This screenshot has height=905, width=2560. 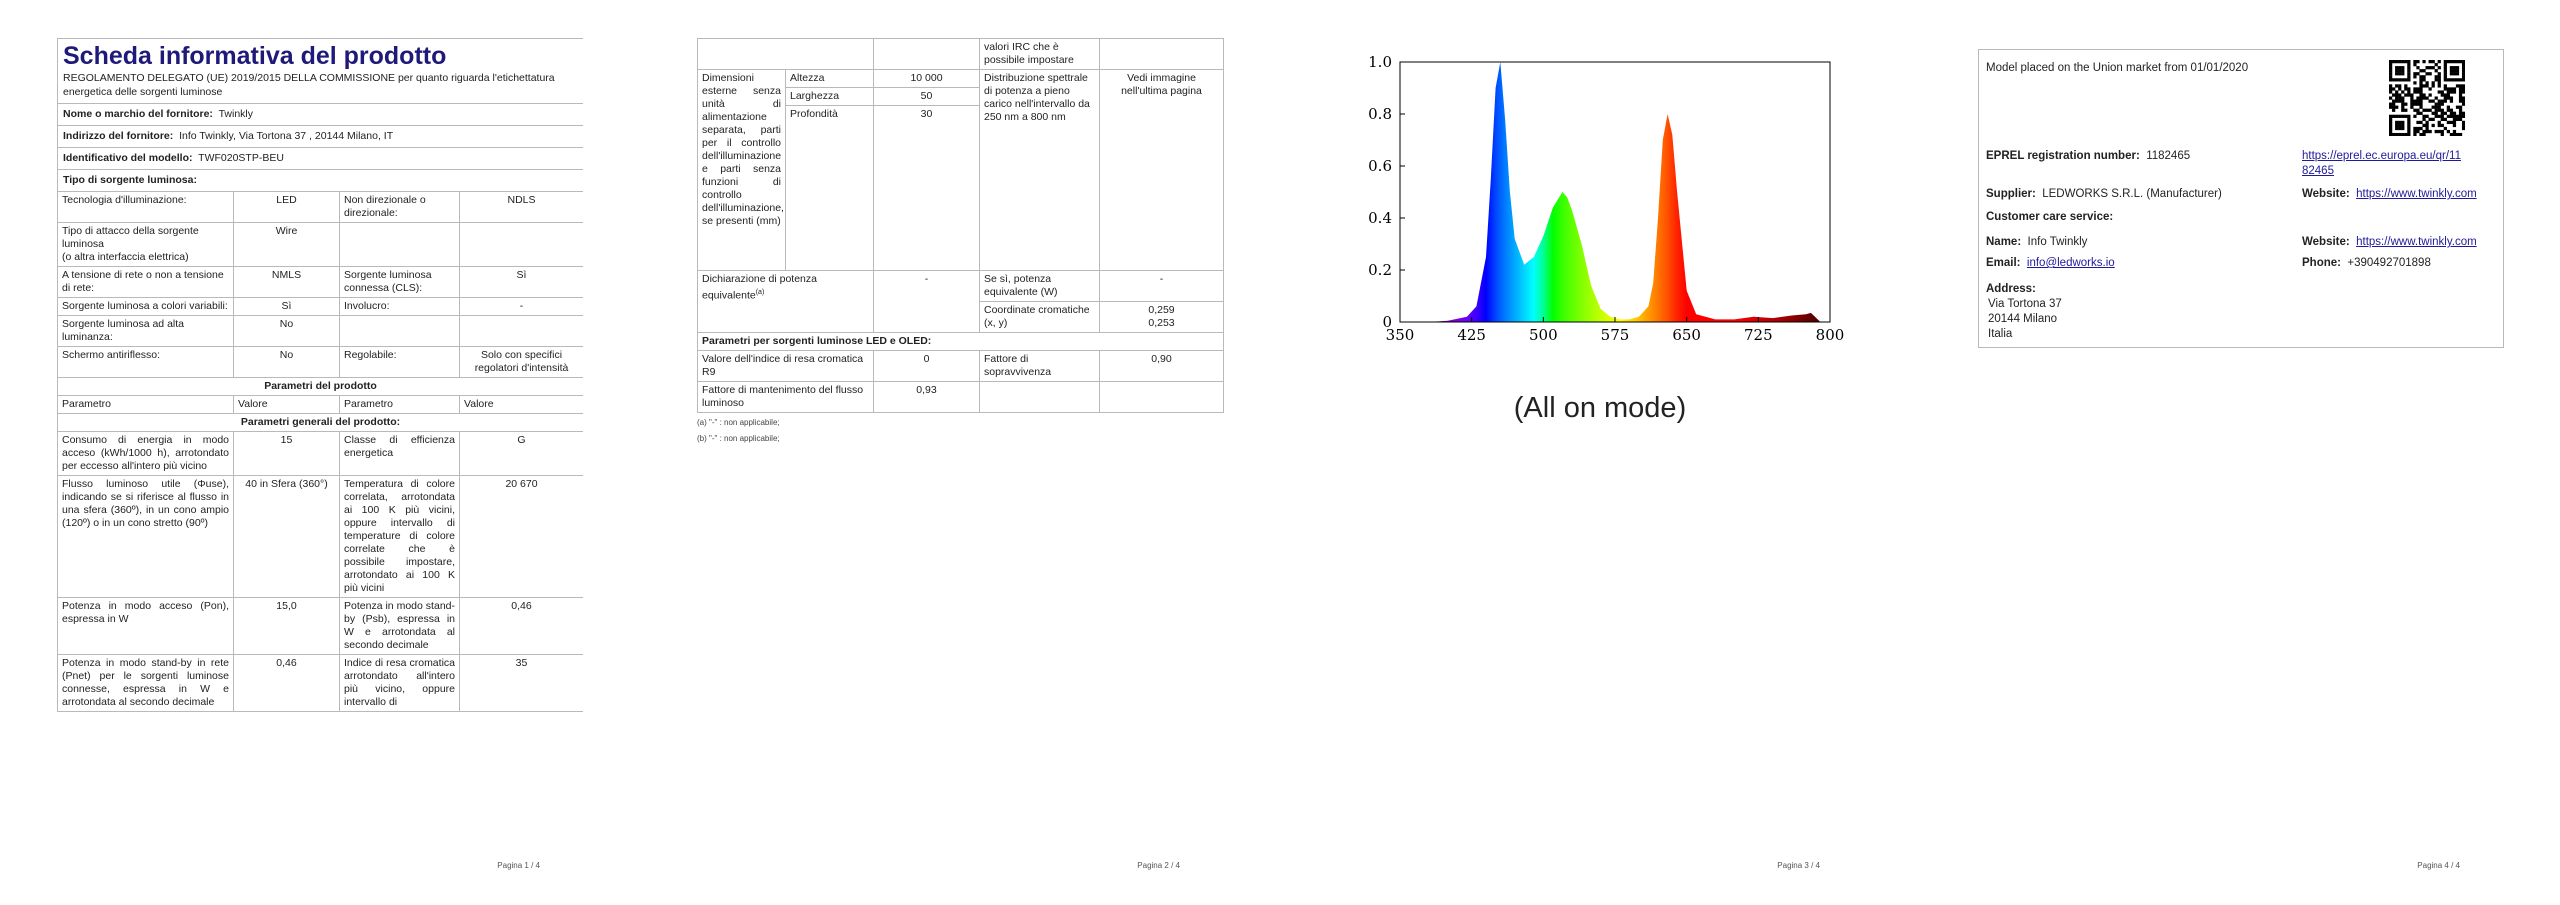 What do you see at coordinates (785, 301) in the screenshot?
I see `equivalent-power-label: Dichiarazione di potenza equivalente(a)` at bounding box center [785, 301].